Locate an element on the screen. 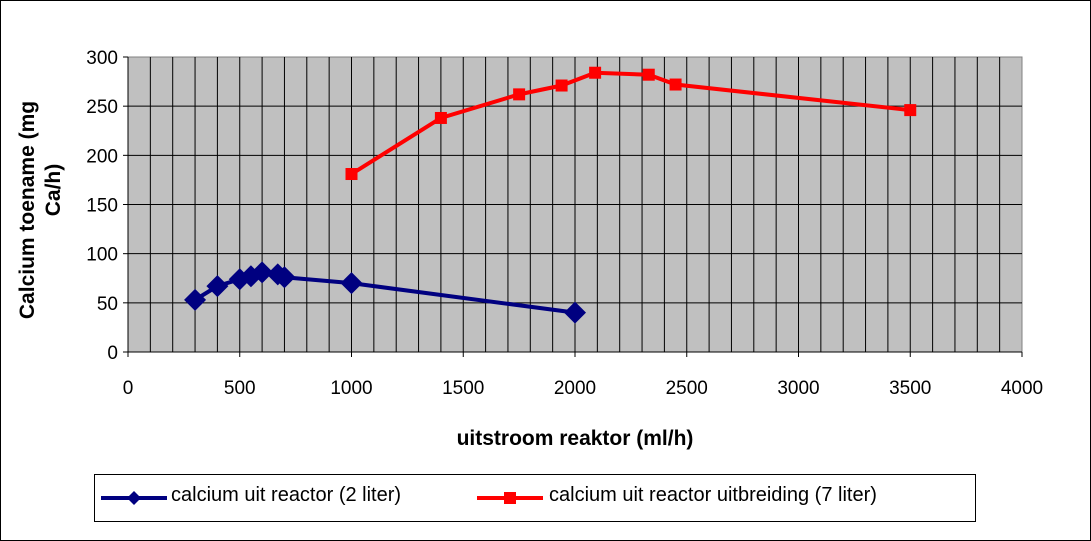 The height and width of the screenshot is (541, 1091). x-tick-label: 2500 is located at coordinates (687, 388).